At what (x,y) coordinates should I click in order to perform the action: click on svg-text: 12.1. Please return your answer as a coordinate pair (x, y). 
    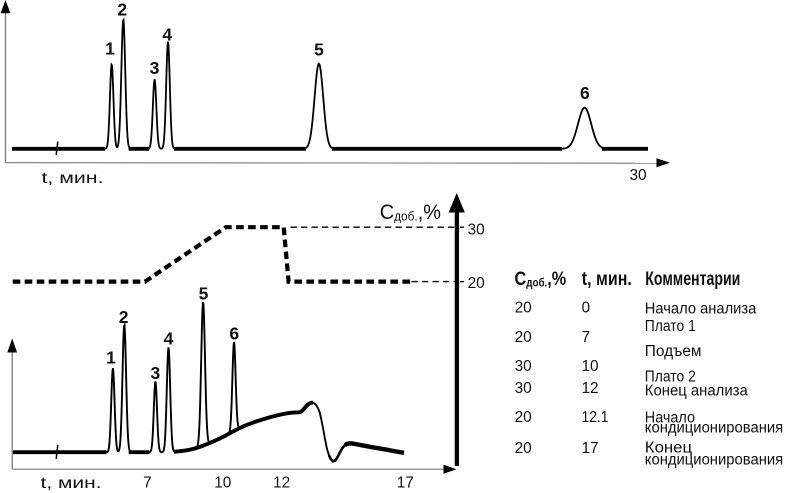
    Looking at the image, I should click on (595, 417).